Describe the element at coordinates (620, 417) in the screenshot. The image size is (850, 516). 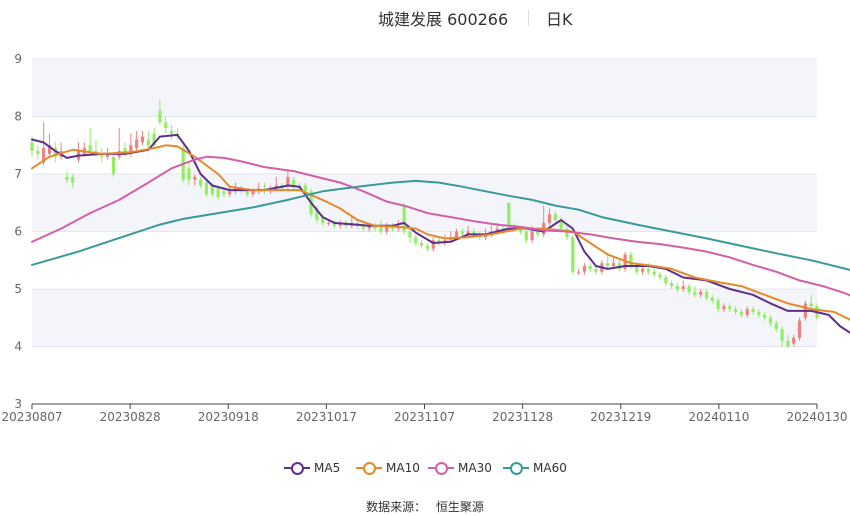
I see `x-tick-label: 20231219` at that location.